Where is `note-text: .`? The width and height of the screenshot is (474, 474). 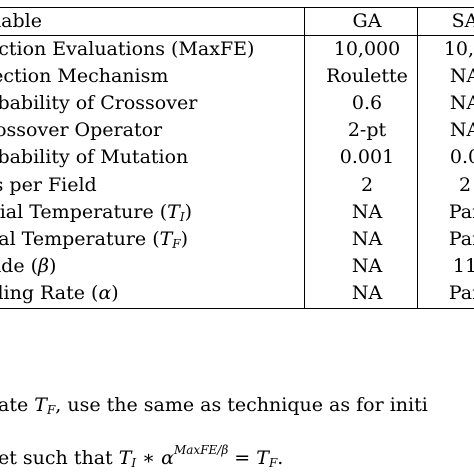
note-text: . is located at coordinates (280, 458).